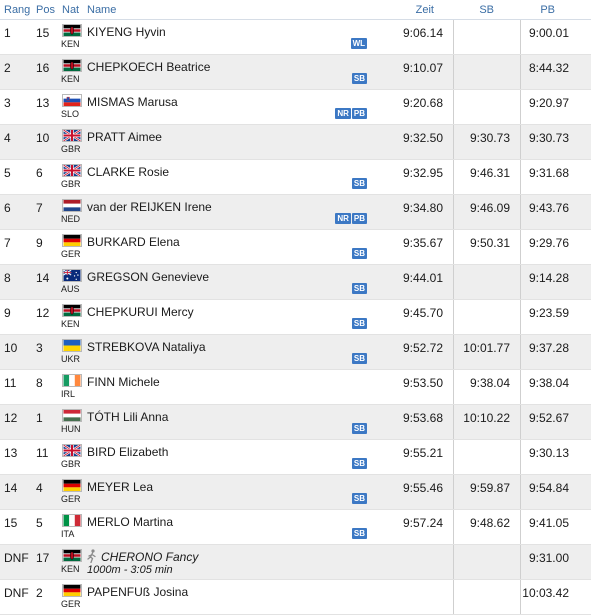  I want to click on result-time: 9:34.80, so click(422, 208).